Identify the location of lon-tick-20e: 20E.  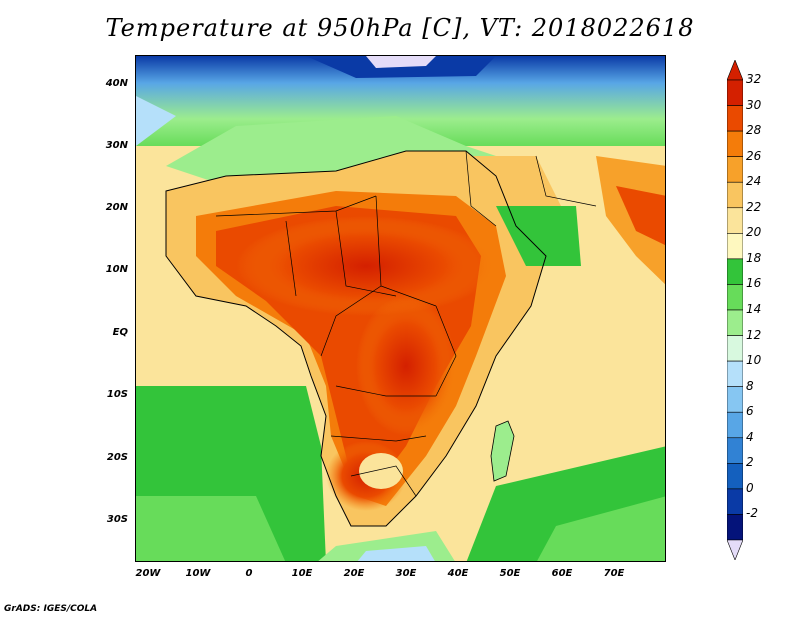
(354, 573).